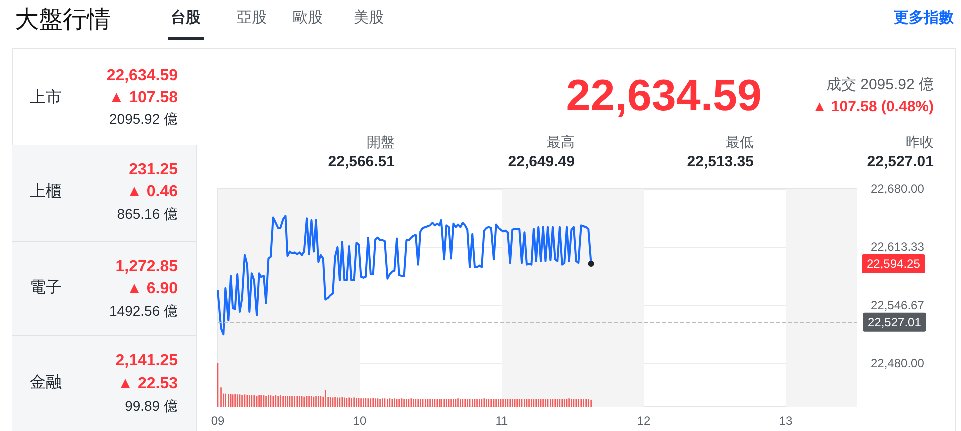  Describe the element at coordinates (369, 18) in the screenshot. I see `text: 美股` at that location.